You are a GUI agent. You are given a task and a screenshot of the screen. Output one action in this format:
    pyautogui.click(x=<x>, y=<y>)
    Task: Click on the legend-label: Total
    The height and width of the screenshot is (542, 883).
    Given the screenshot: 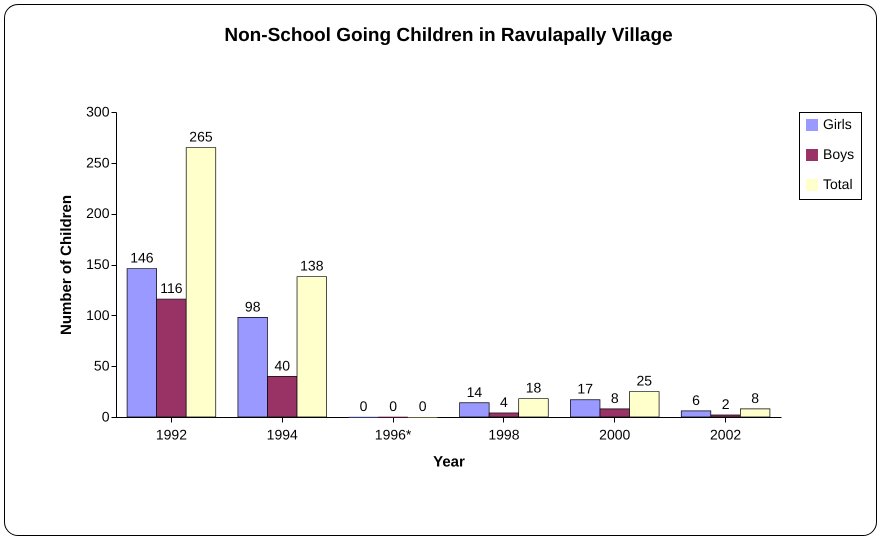 What is the action you would take?
    pyautogui.click(x=838, y=184)
    